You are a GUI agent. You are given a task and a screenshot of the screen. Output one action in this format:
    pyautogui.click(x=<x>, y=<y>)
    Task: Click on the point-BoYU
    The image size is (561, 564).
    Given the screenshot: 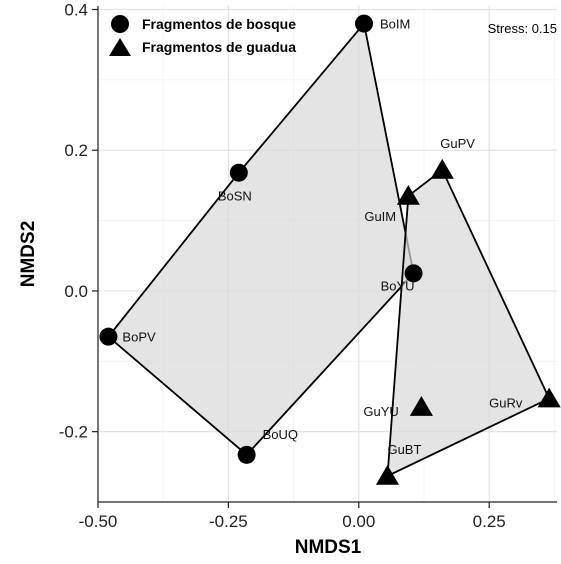 What is the action you would take?
    pyautogui.click(x=413, y=273)
    